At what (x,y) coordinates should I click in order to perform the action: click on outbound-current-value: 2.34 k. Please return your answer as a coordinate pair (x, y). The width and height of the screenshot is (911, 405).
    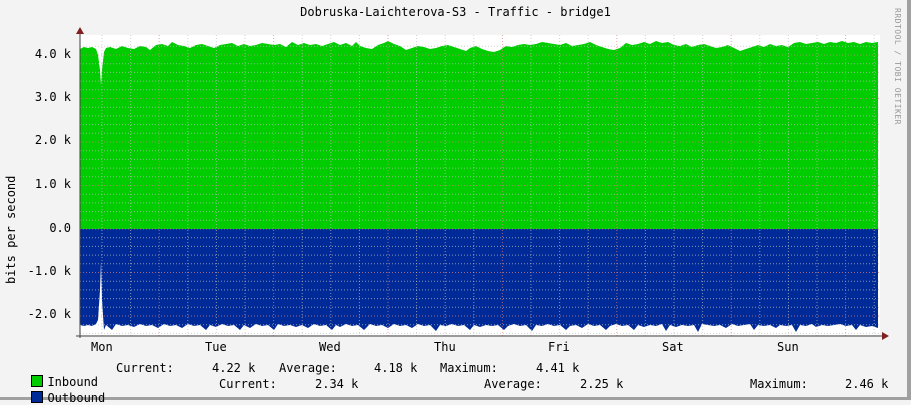
    Looking at the image, I should click on (337, 384).